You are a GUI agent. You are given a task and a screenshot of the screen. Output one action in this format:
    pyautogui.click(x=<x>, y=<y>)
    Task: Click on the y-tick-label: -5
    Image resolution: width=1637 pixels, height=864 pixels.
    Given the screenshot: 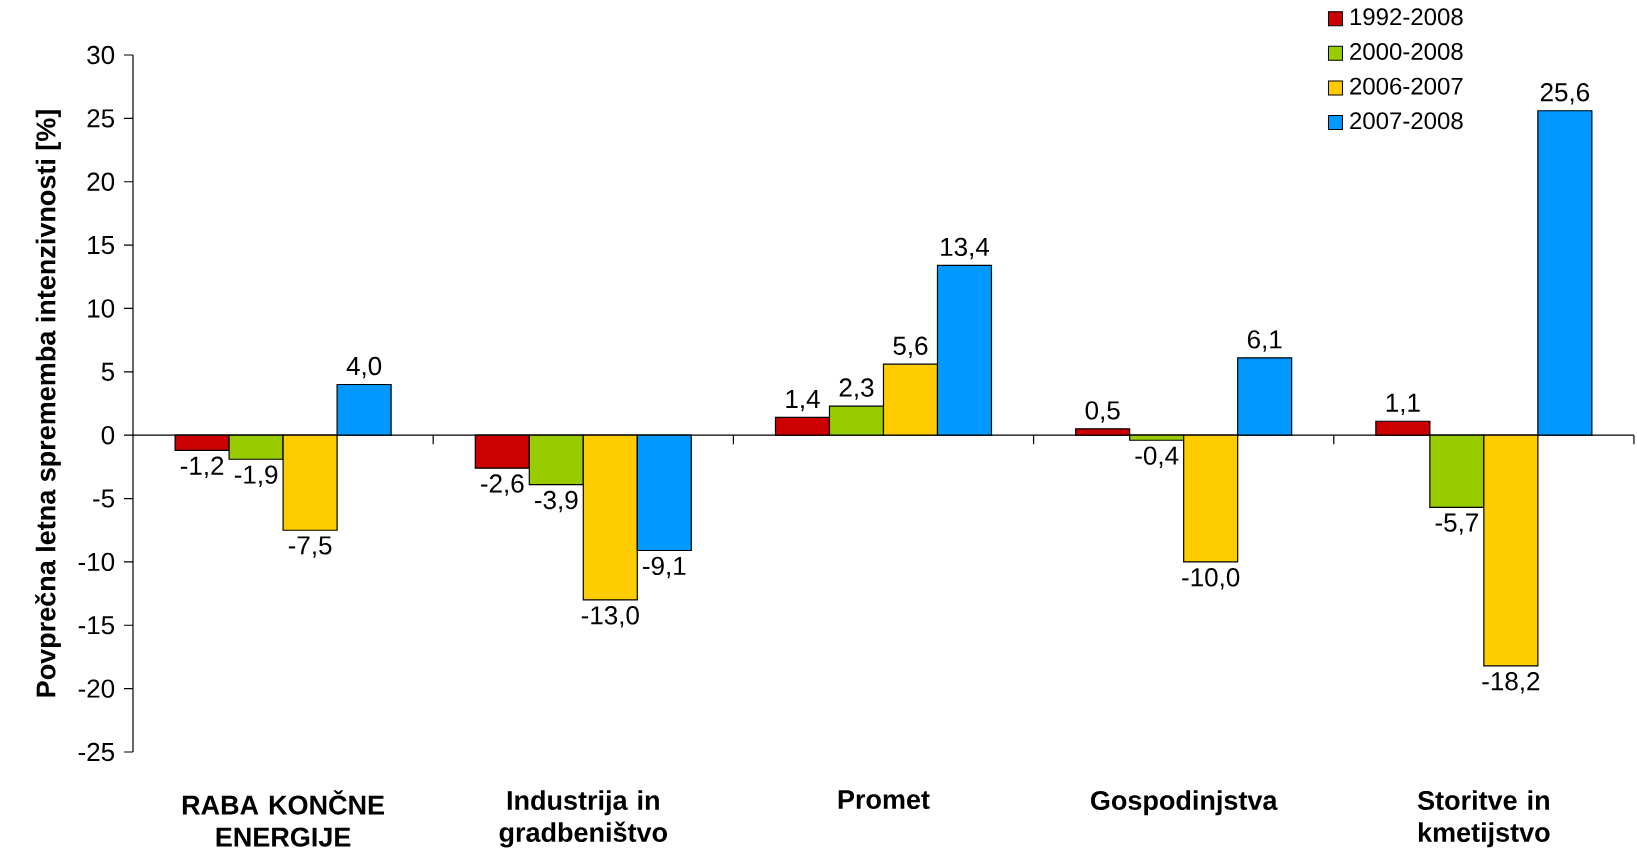 What is the action you would take?
    pyautogui.click(x=104, y=498)
    